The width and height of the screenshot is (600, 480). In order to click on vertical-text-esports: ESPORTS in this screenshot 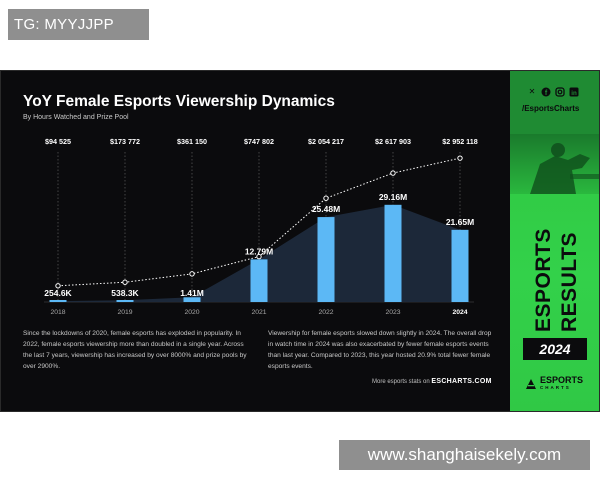, I will do `click(543, 280)`.